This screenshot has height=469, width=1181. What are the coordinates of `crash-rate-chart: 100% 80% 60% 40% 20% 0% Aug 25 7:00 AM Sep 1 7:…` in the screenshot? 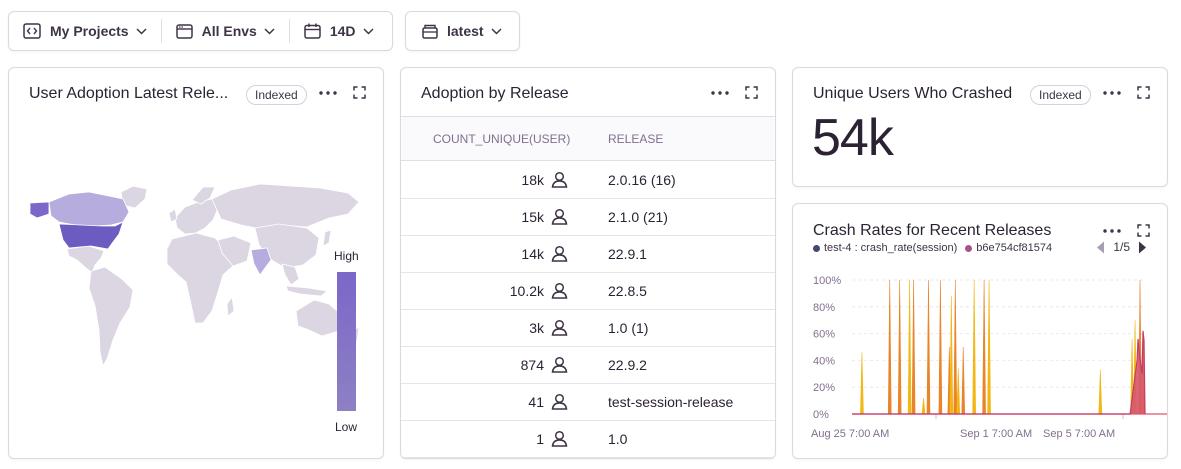 It's located at (989, 357).